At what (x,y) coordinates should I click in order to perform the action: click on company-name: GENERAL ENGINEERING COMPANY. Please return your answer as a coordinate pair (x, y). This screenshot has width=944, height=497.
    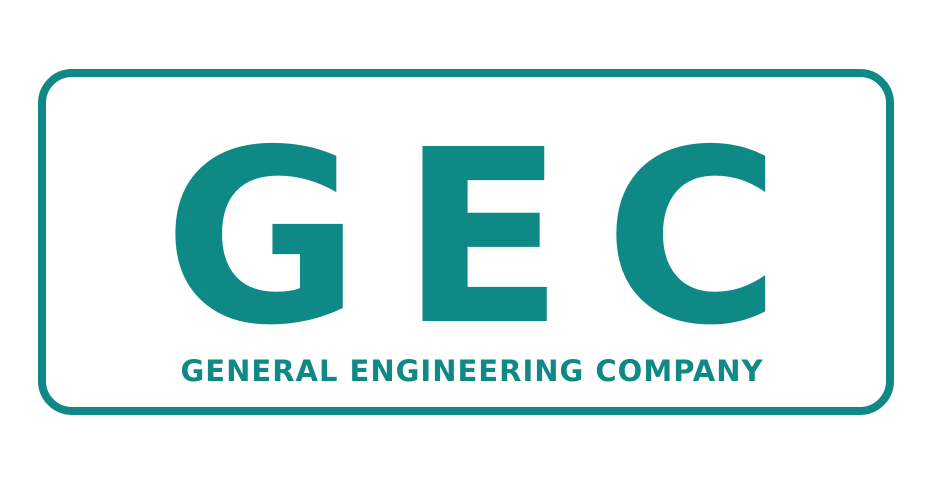
    Looking at the image, I should click on (472, 371).